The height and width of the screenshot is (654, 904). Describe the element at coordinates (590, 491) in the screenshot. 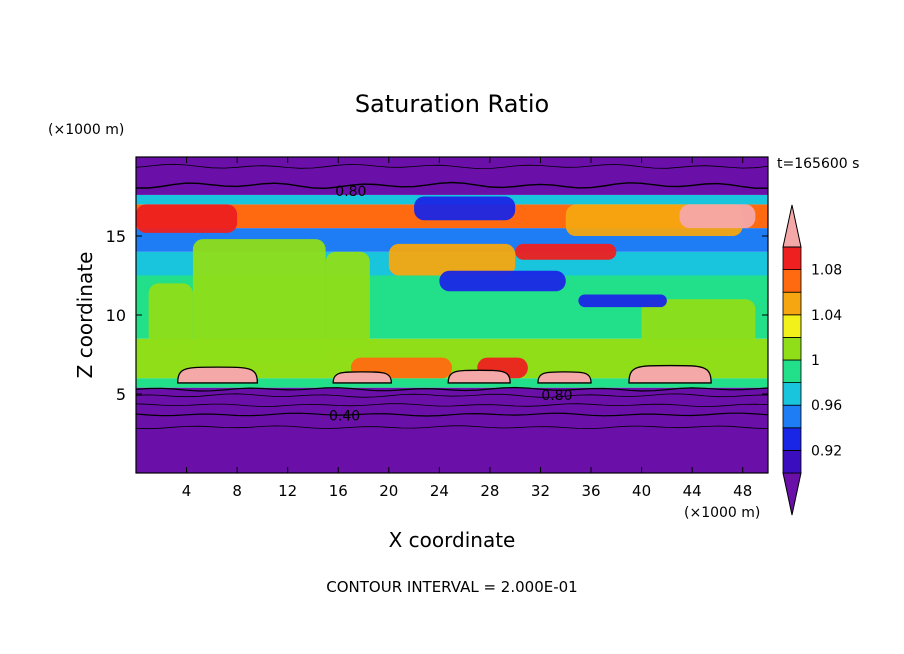

I see `x-tick-label-8: 36` at that location.